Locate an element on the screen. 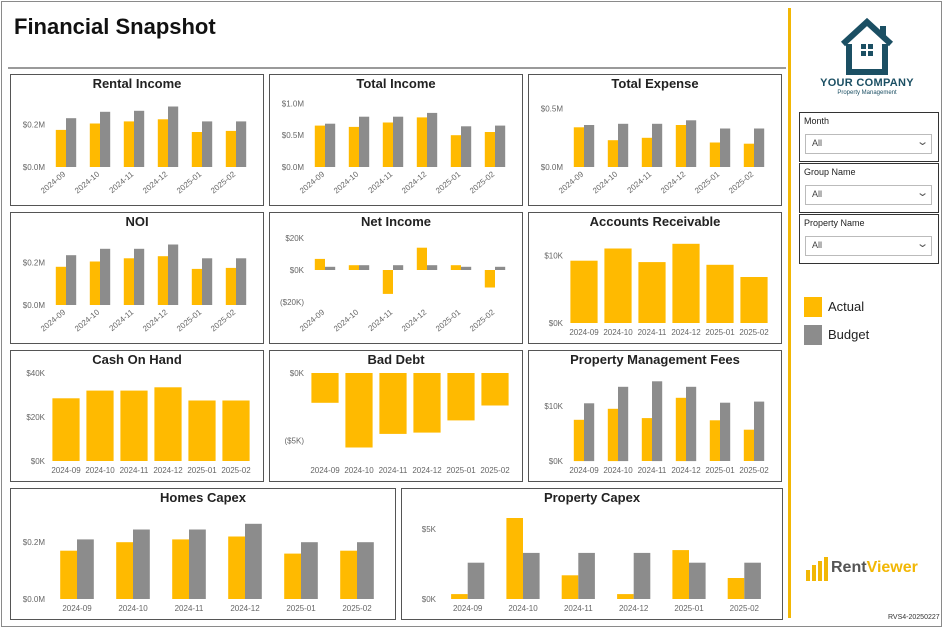 The image size is (943, 628). group-name-dropdown: All ⌄ is located at coordinates (868, 195).